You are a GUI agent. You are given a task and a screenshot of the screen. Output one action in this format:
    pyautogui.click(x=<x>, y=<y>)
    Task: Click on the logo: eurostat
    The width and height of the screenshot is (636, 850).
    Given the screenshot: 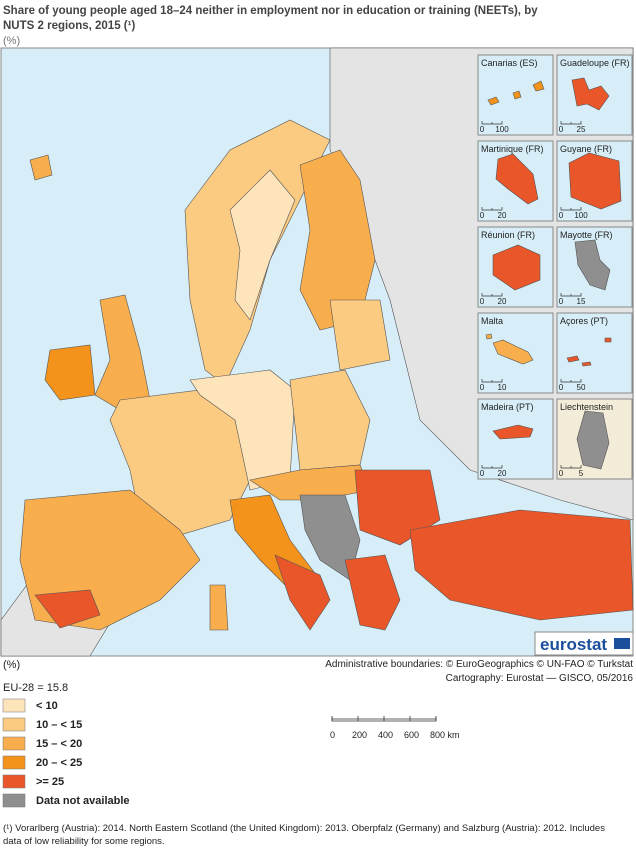 What is the action you would take?
    pyautogui.click(x=584, y=643)
    